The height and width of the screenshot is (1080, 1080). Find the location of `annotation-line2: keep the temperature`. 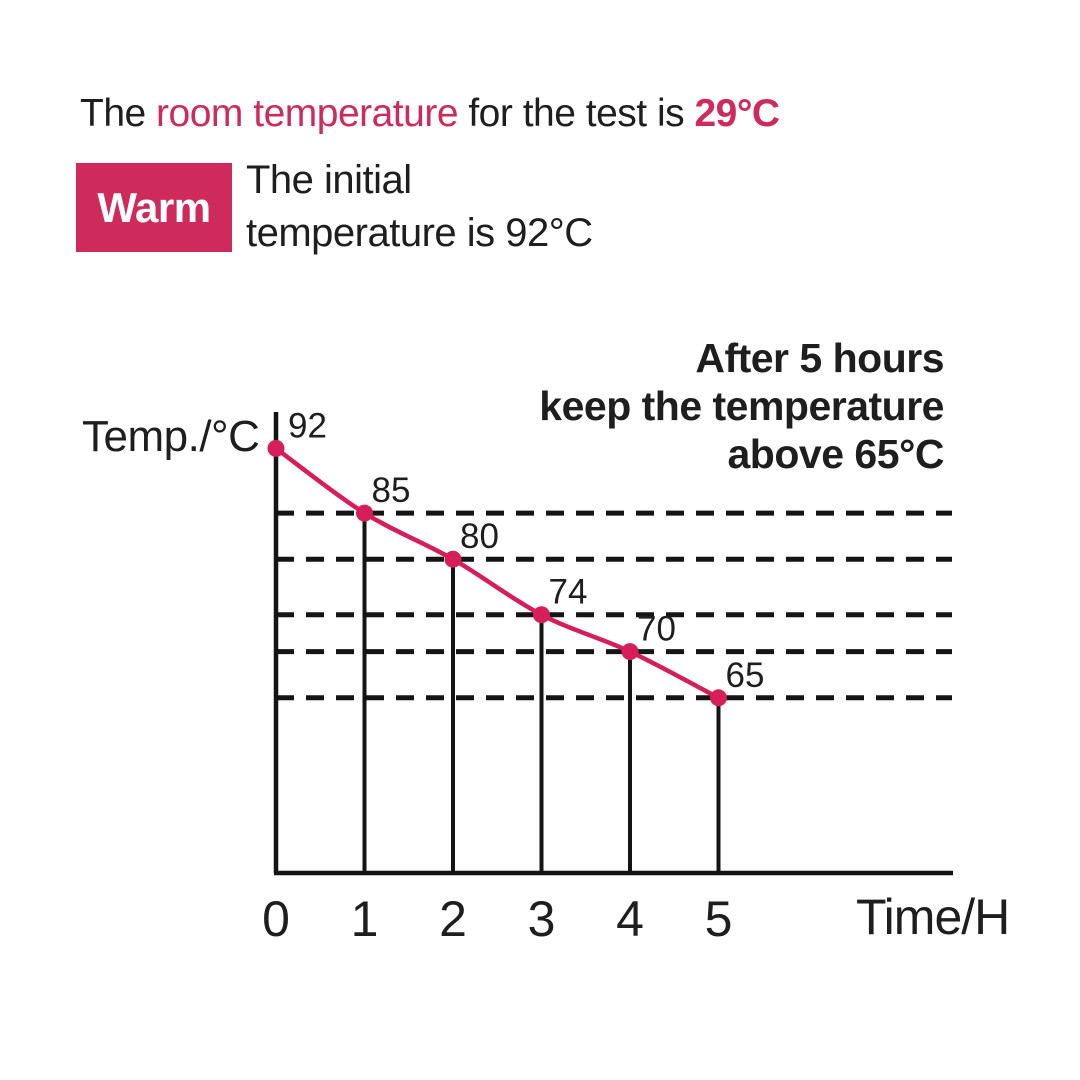

annotation-line2: keep the temperature is located at coordinates (741, 406).